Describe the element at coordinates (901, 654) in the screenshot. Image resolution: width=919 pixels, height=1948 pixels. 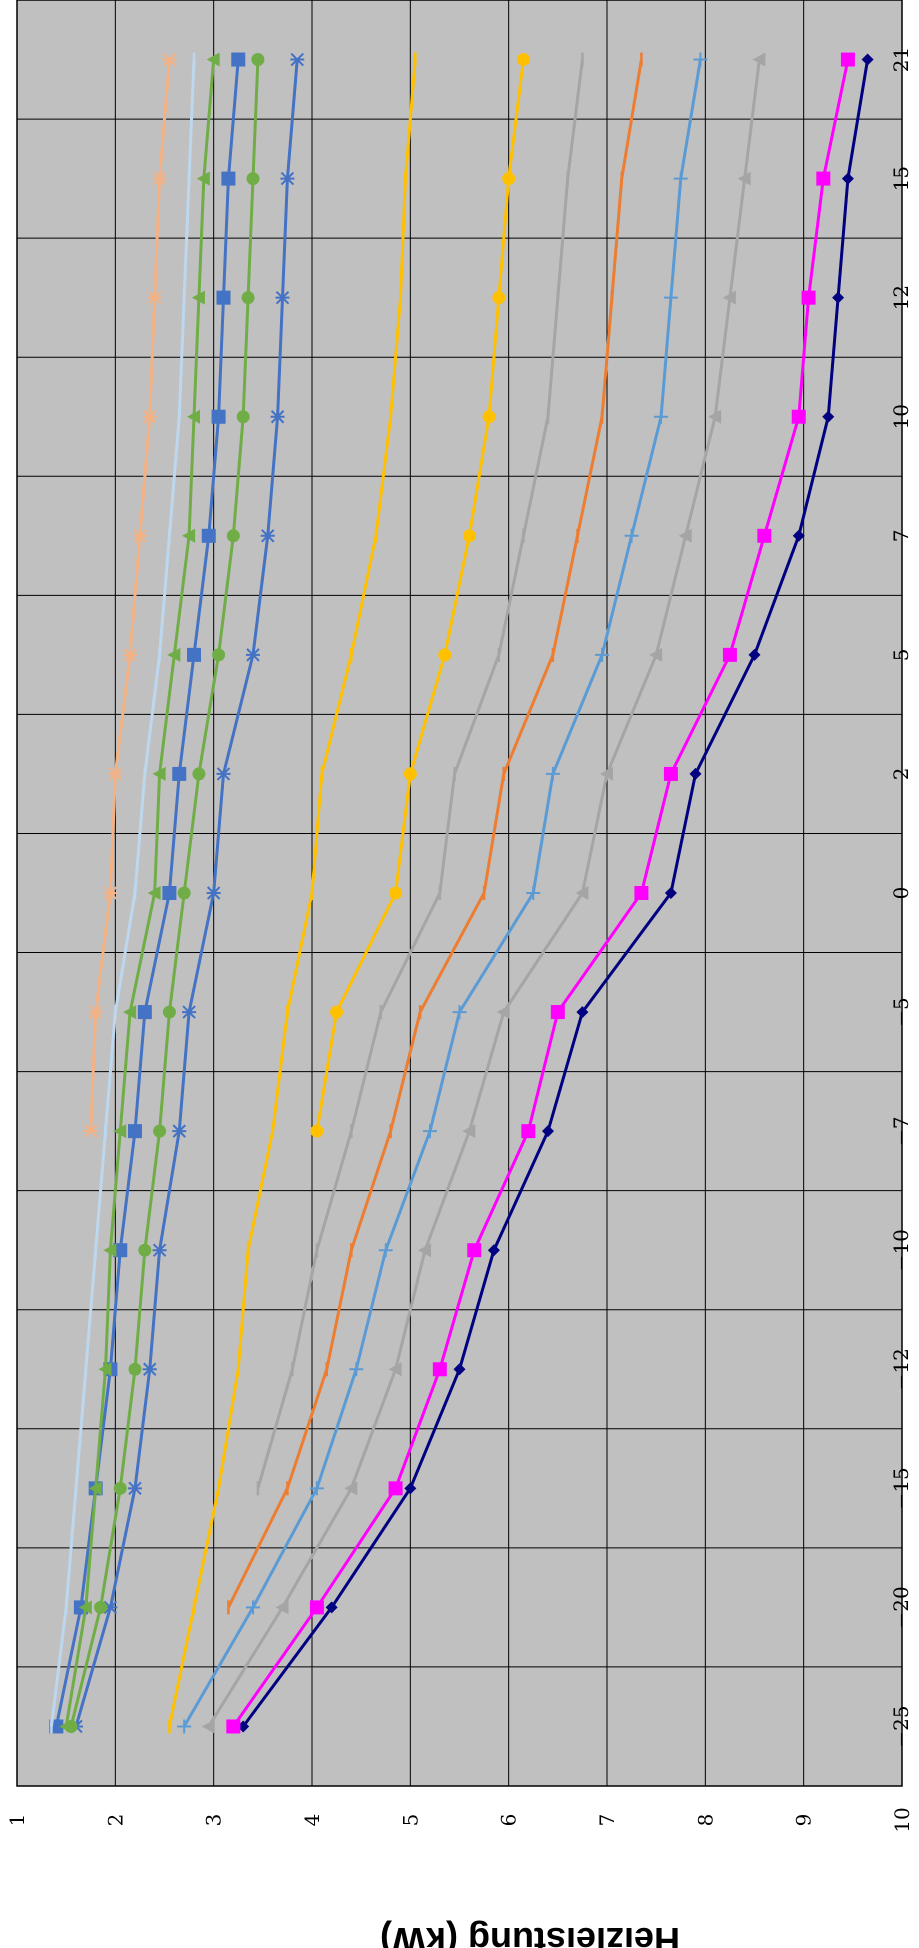
I see `x-tick-label: 5` at that location.